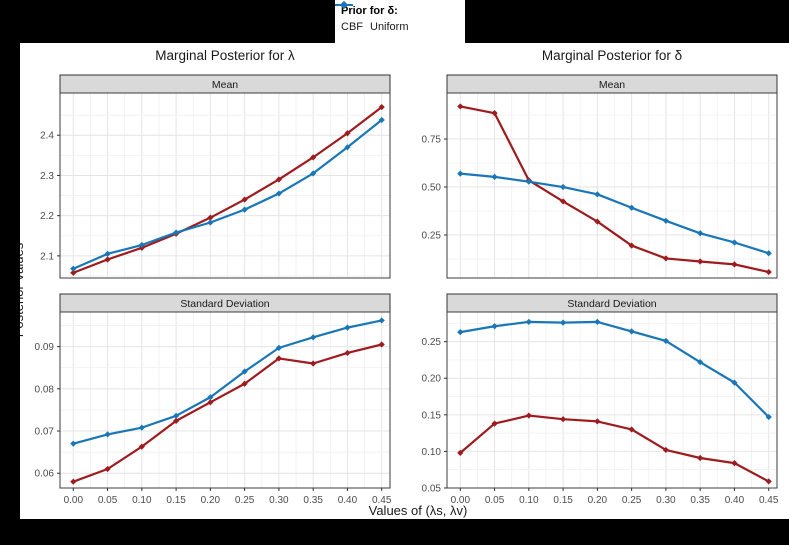  I want to click on facet-strip-lambda-mean: Mean, so click(225, 84).